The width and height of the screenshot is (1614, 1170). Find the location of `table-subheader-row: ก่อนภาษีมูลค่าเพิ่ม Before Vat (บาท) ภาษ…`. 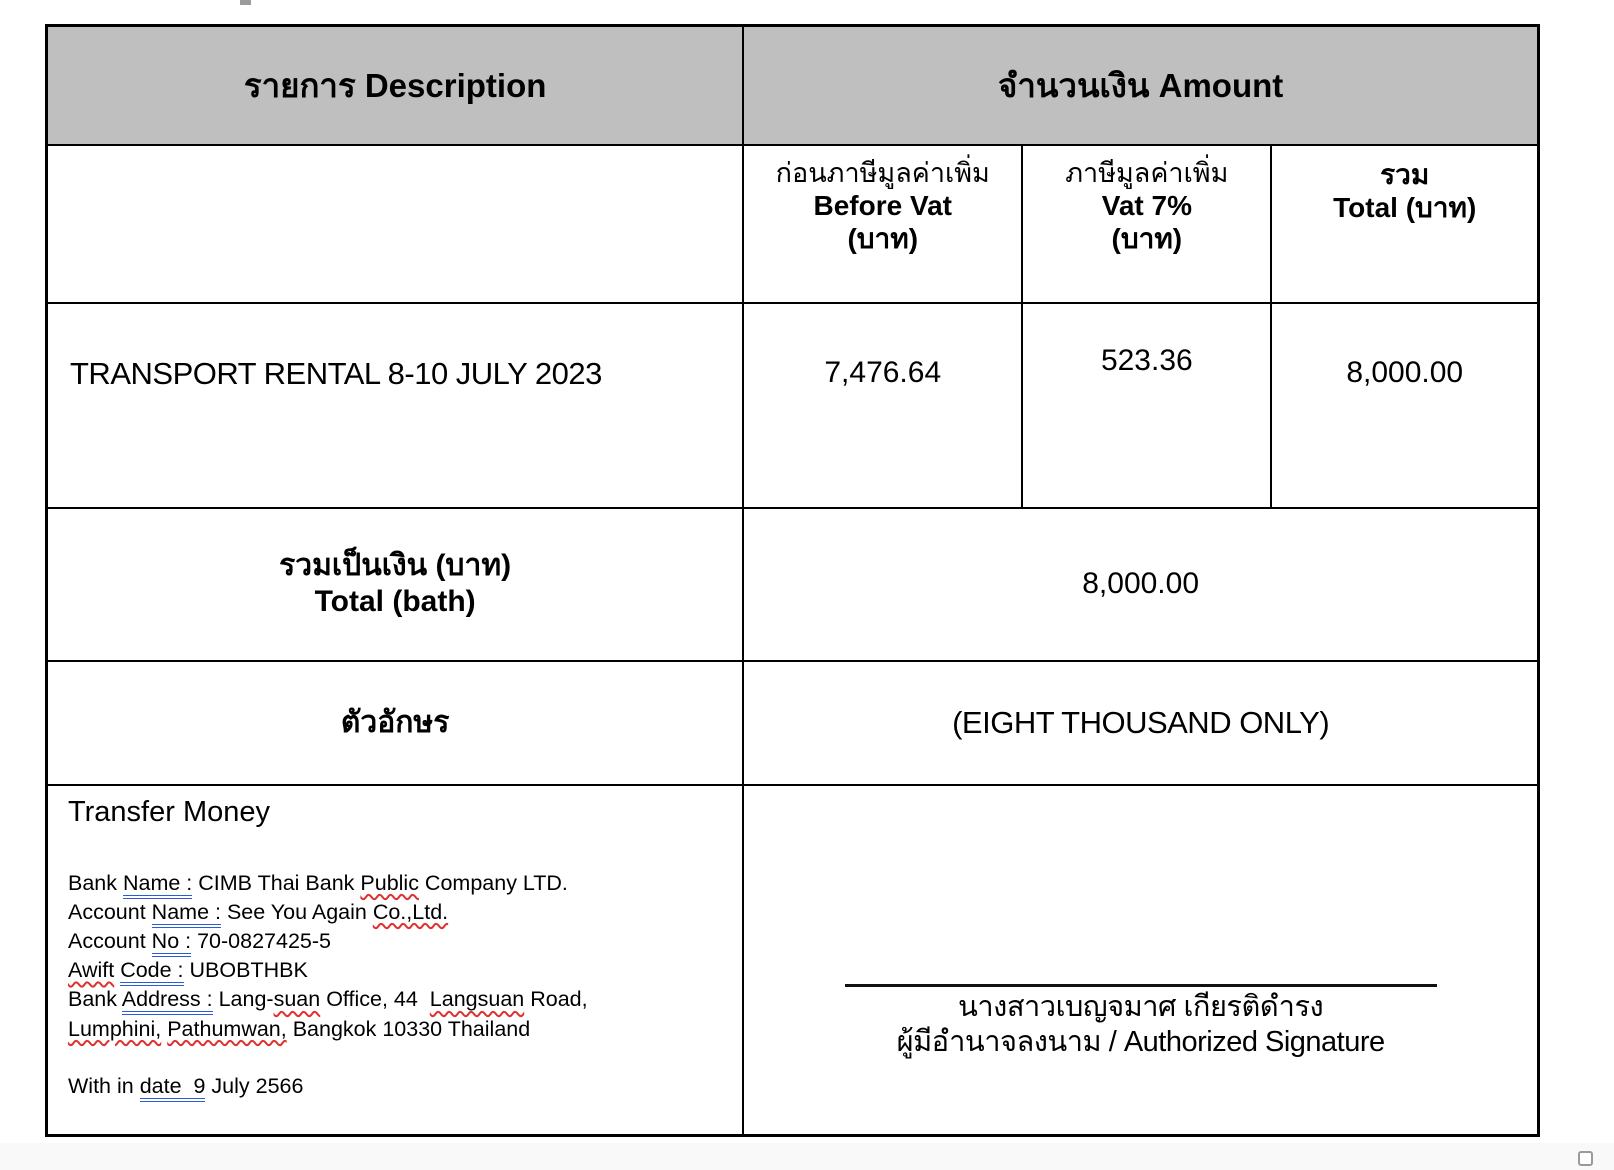

table-subheader-row: ก่อนภาษีมูลค่าเพิ่ม Before Vat (บาท) ภาษ… is located at coordinates (792, 223).